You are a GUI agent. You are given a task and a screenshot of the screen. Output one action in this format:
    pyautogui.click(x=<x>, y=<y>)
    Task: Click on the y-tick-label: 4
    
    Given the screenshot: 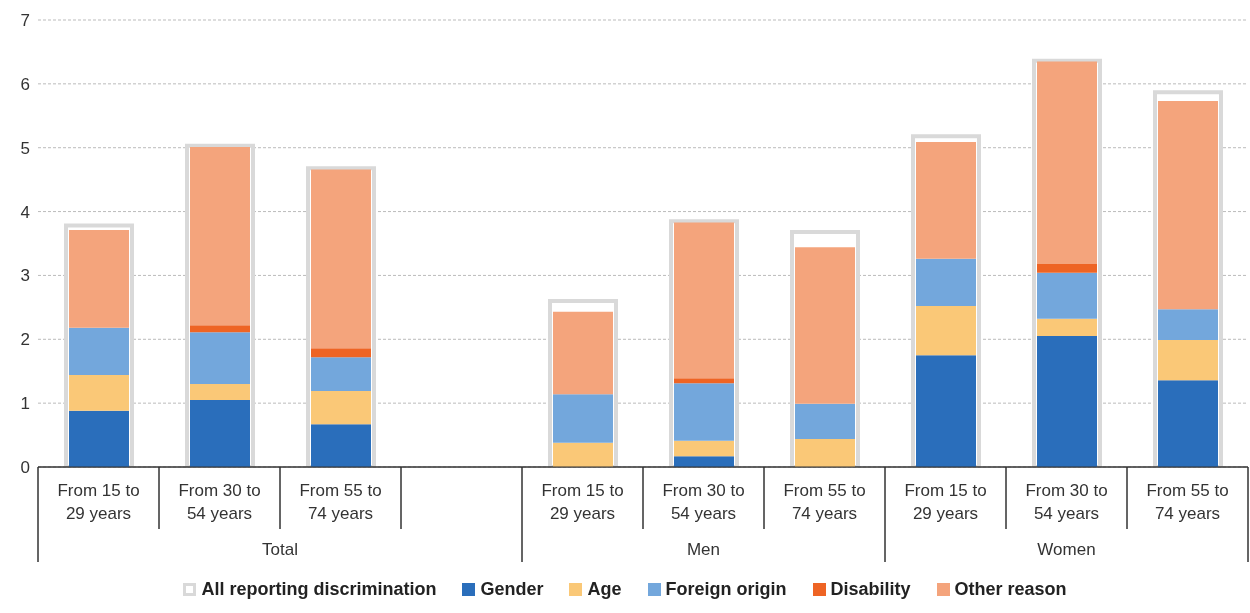 What is the action you would take?
    pyautogui.click(x=25, y=212)
    